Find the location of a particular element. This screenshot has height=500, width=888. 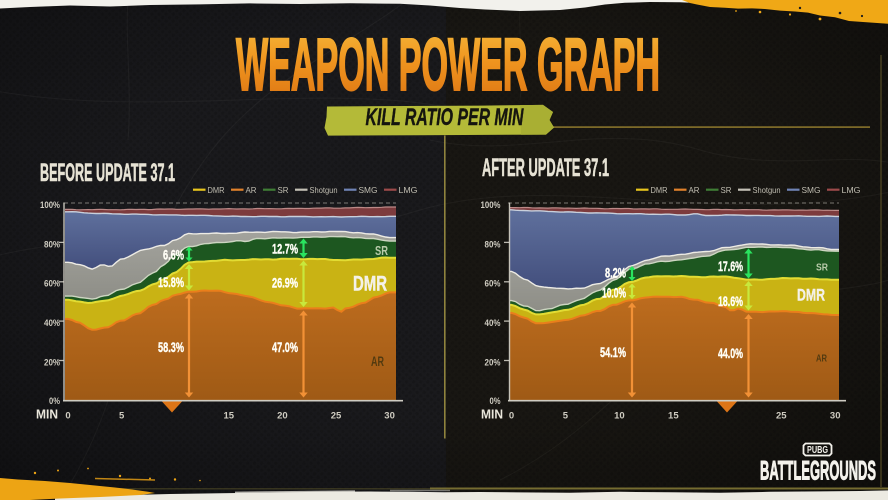

svg-text: BEFORE UPDATE 37.1 is located at coordinates (107, 173).